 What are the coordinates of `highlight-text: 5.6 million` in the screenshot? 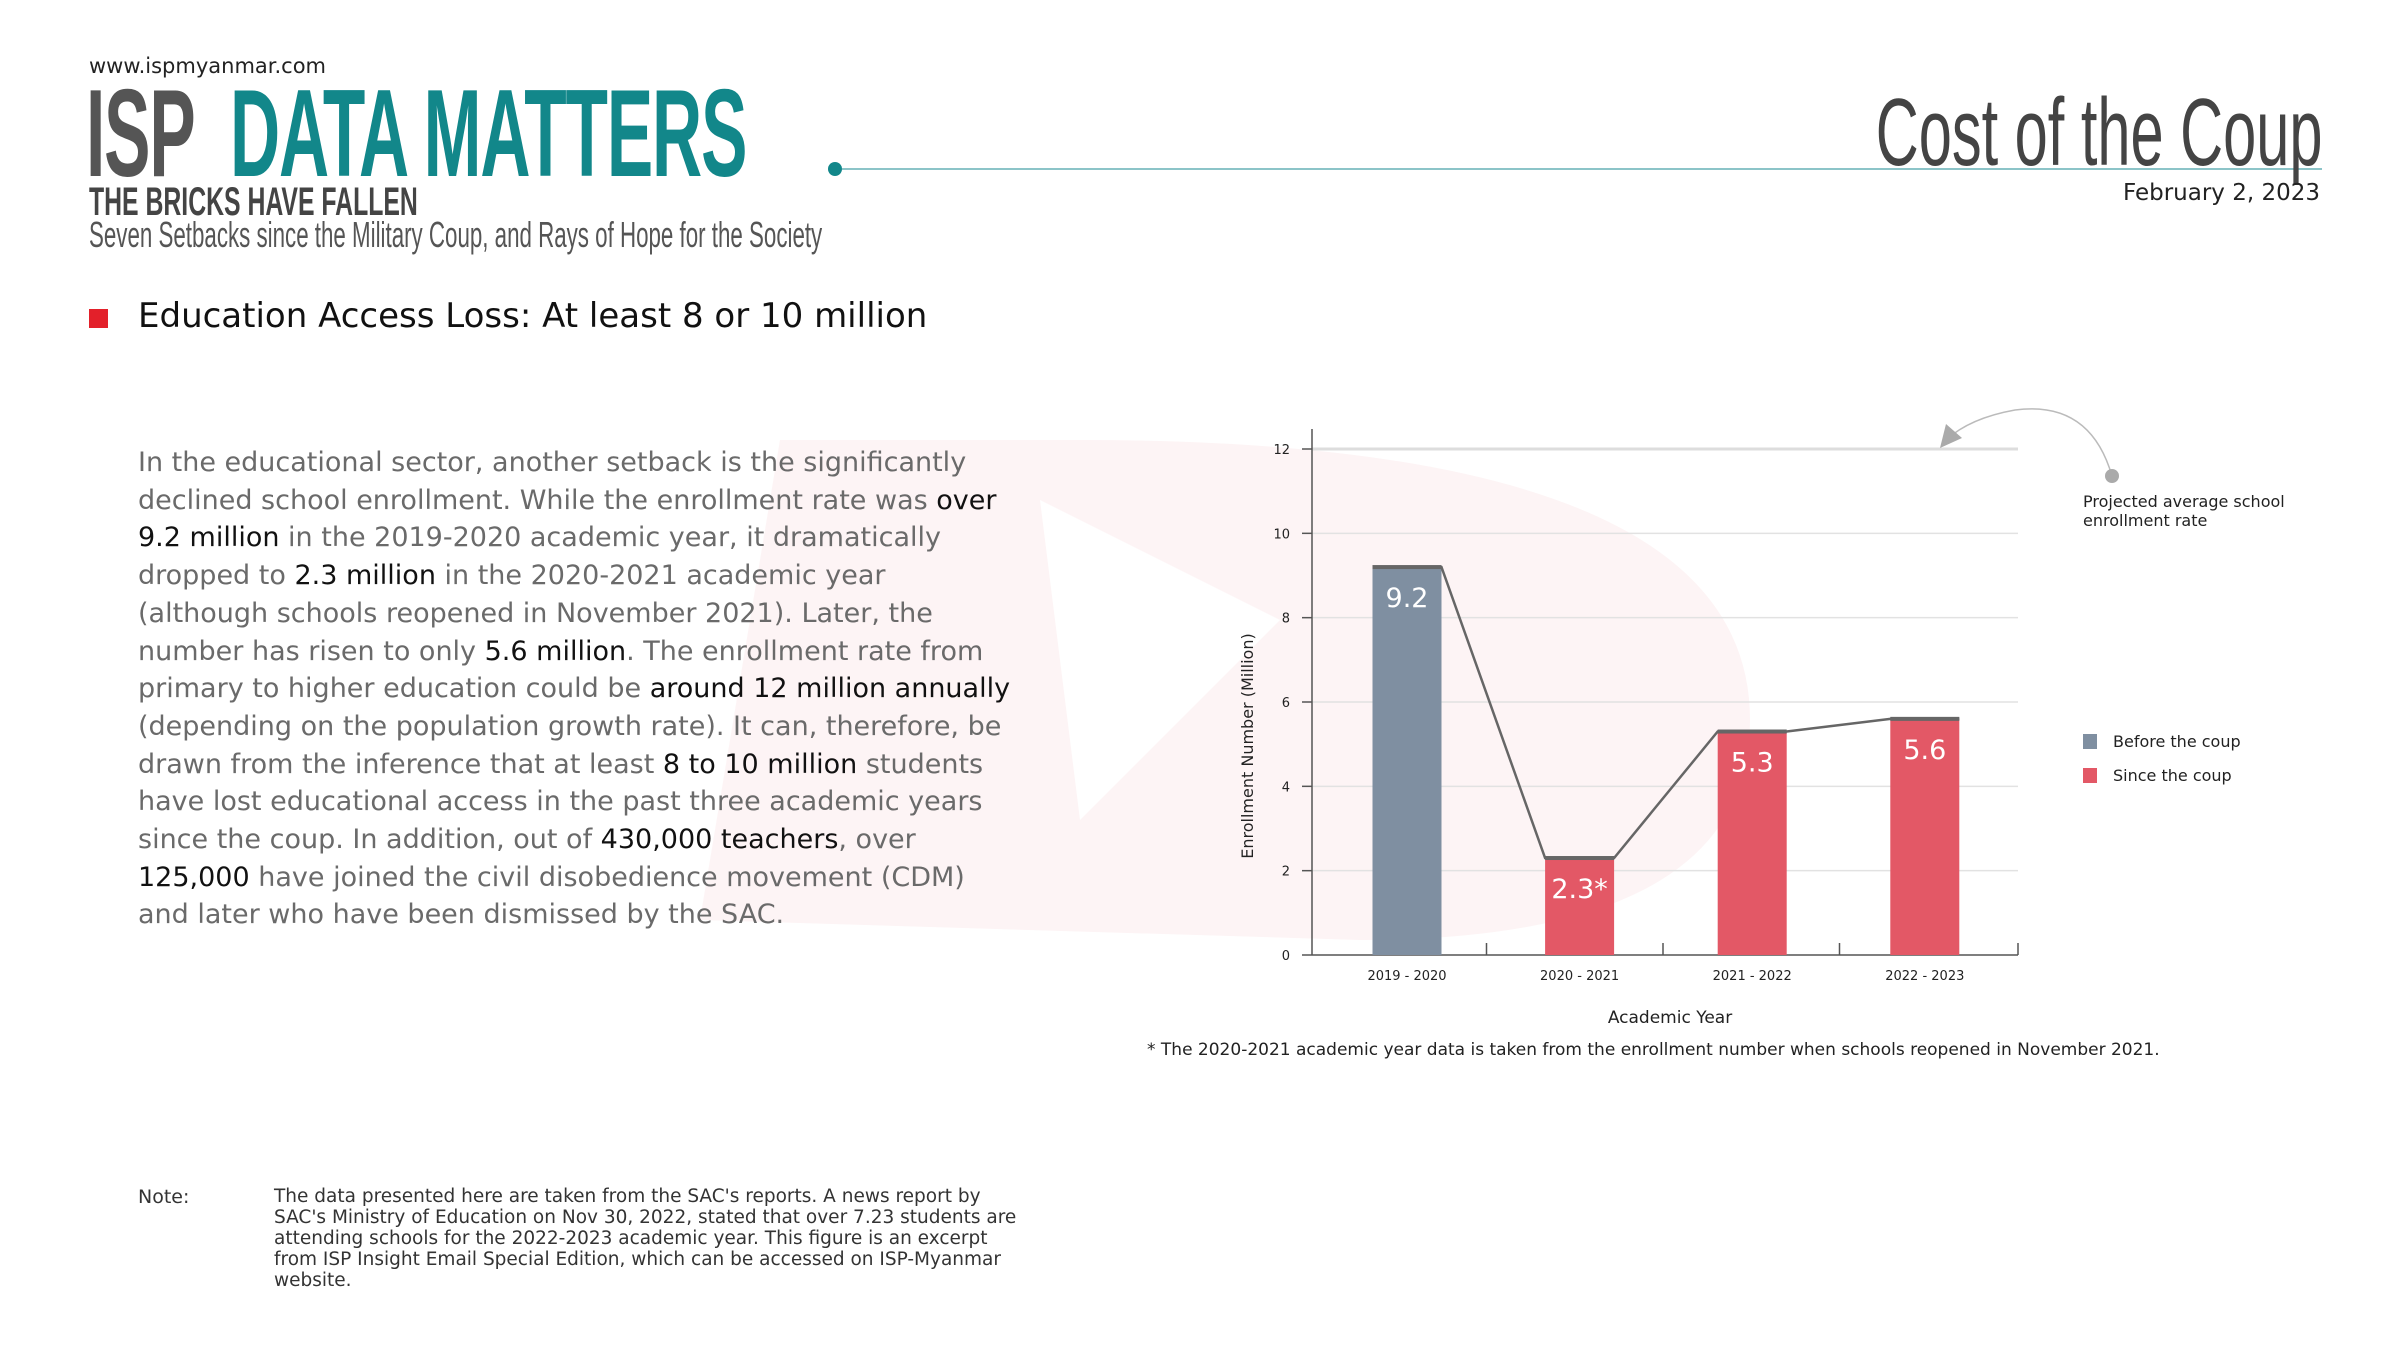 It's located at (555, 651).